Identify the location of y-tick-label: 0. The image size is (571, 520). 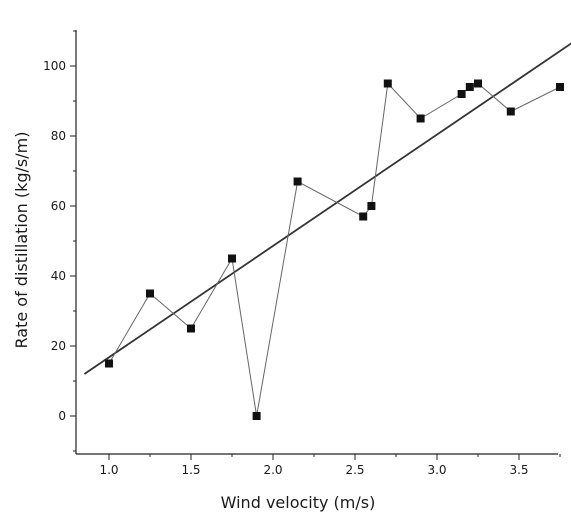
(62, 416).